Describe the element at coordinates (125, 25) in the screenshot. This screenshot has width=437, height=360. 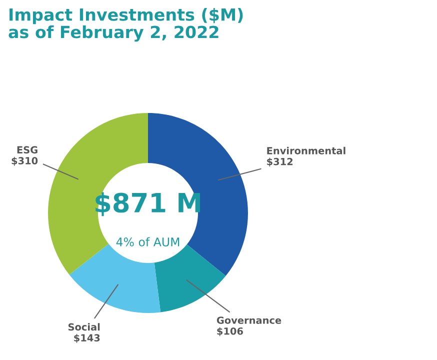
I see `chart-title: Impact Investments ($M) as of February 2, 2022` at that location.